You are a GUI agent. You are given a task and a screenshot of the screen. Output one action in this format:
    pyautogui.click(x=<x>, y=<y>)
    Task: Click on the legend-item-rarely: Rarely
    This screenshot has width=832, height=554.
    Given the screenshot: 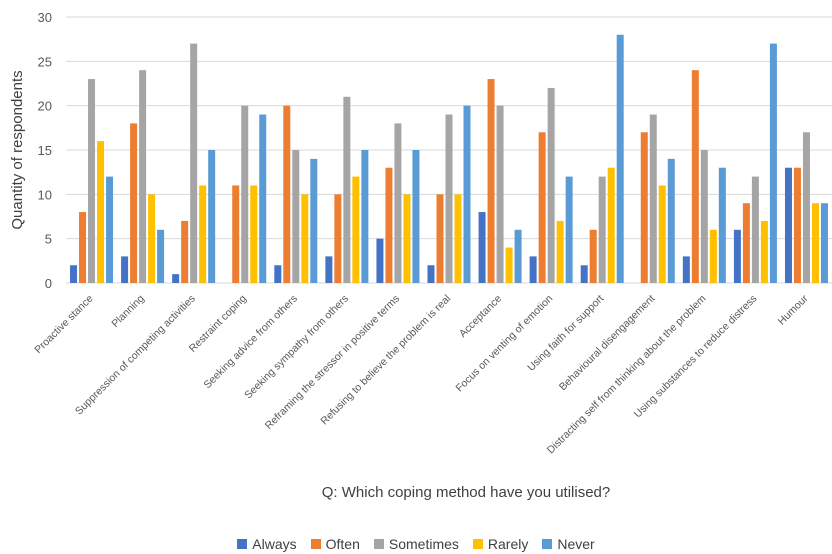 What is the action you would take?
    pyautogui.click(x=500, y=544)
    